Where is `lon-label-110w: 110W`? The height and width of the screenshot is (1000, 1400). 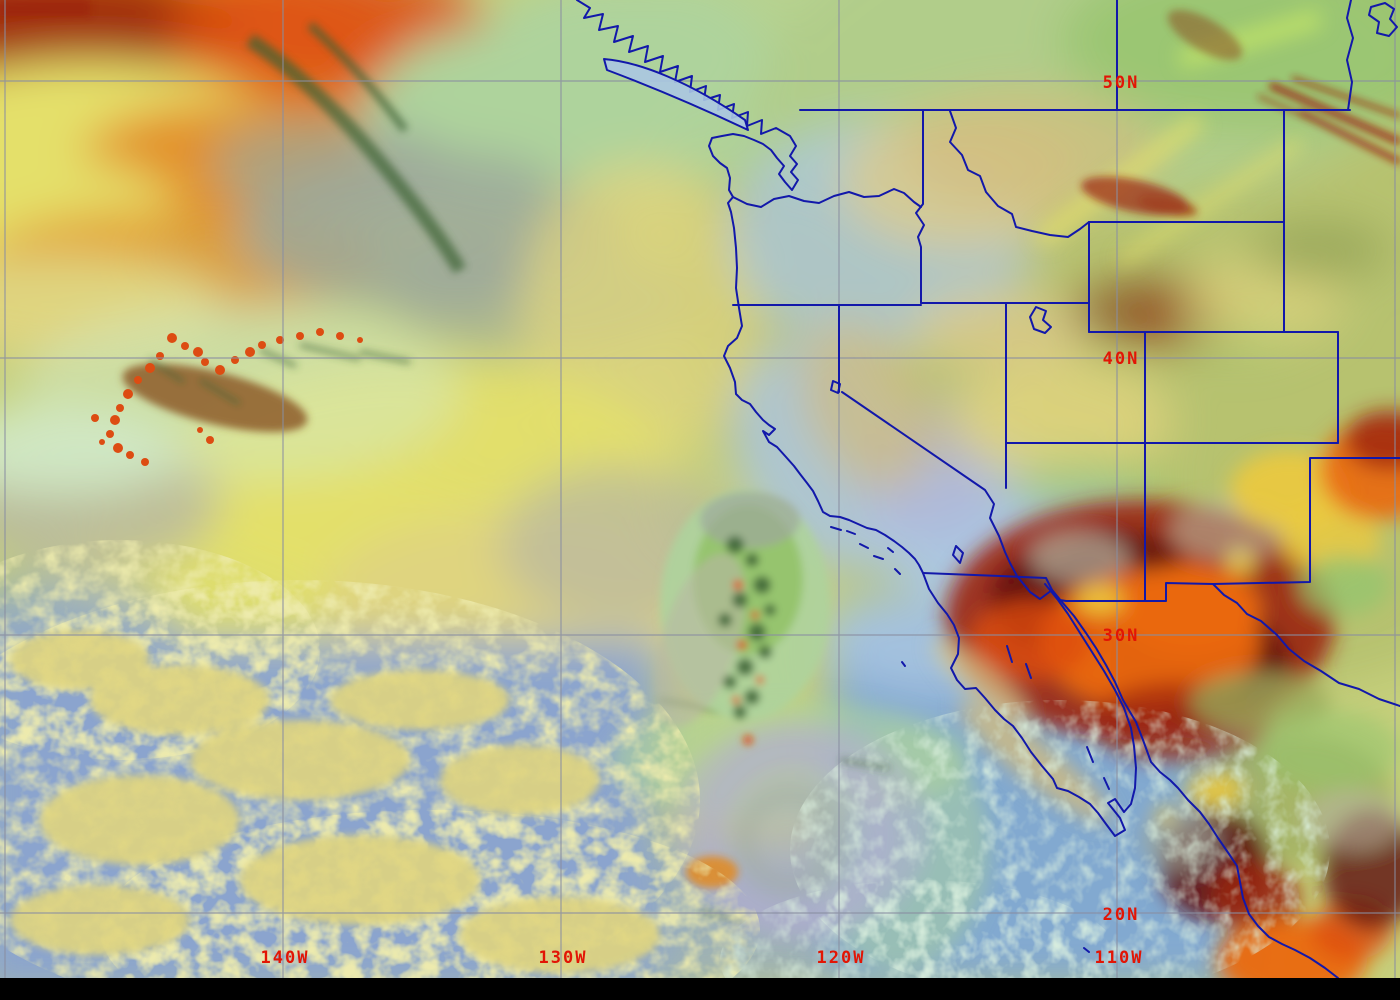
lon-label-110w: 110W is located at coordinates (1119, 958).